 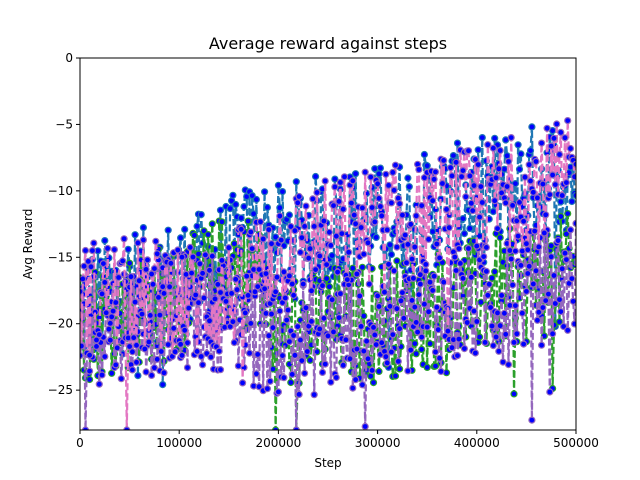 I want to click on y-tick-label: 0, so click(x=69, y=58).